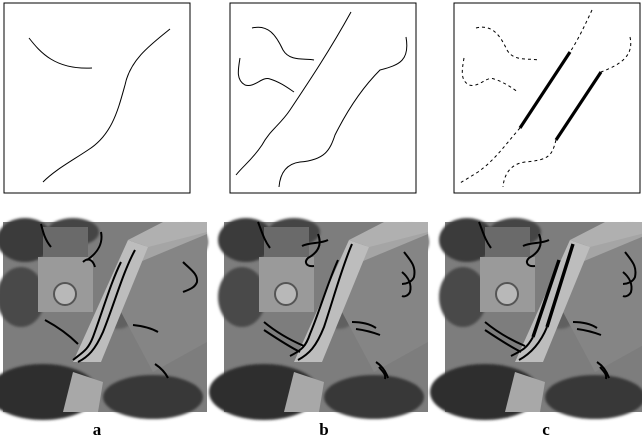  I want to click on panel-a-top, so click(97, 98).